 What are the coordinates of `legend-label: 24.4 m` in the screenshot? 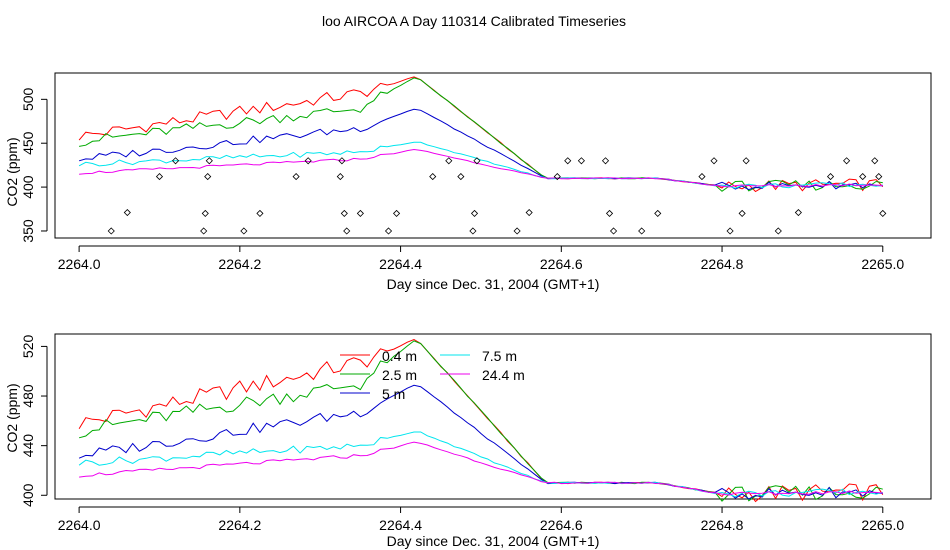 It's located at (503, 375).